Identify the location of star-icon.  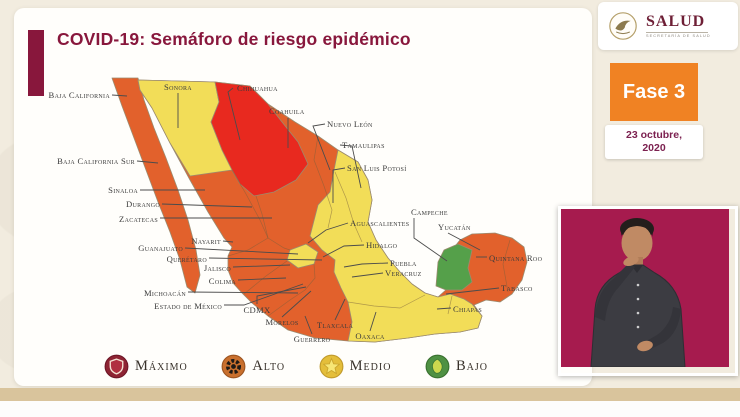
(331, 366).